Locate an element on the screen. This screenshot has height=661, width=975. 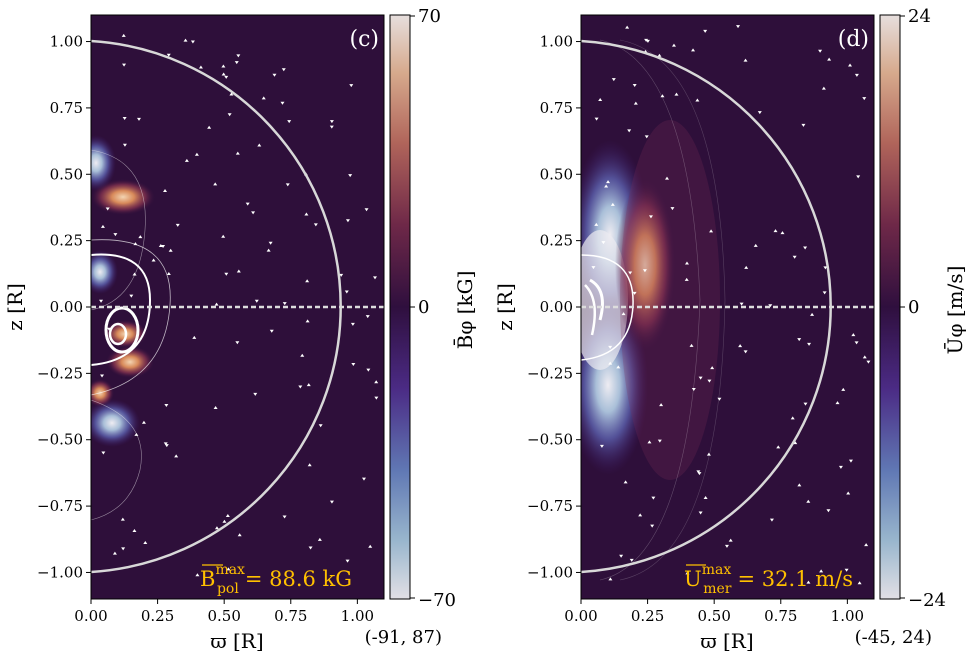
x-tick-label: 0.75 is located at coordinates (290, 616).